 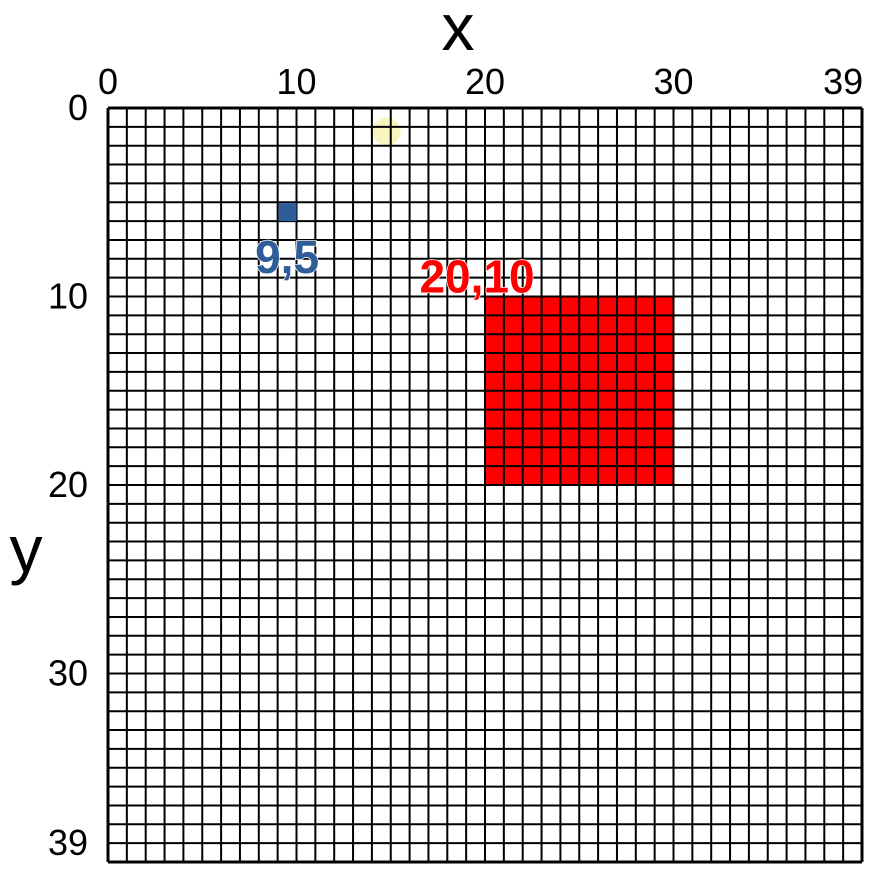 What do you see at coordinates (843, 81) in the screenshot?
I see `x-tick-label: 39` at bounding box center [843, 81].